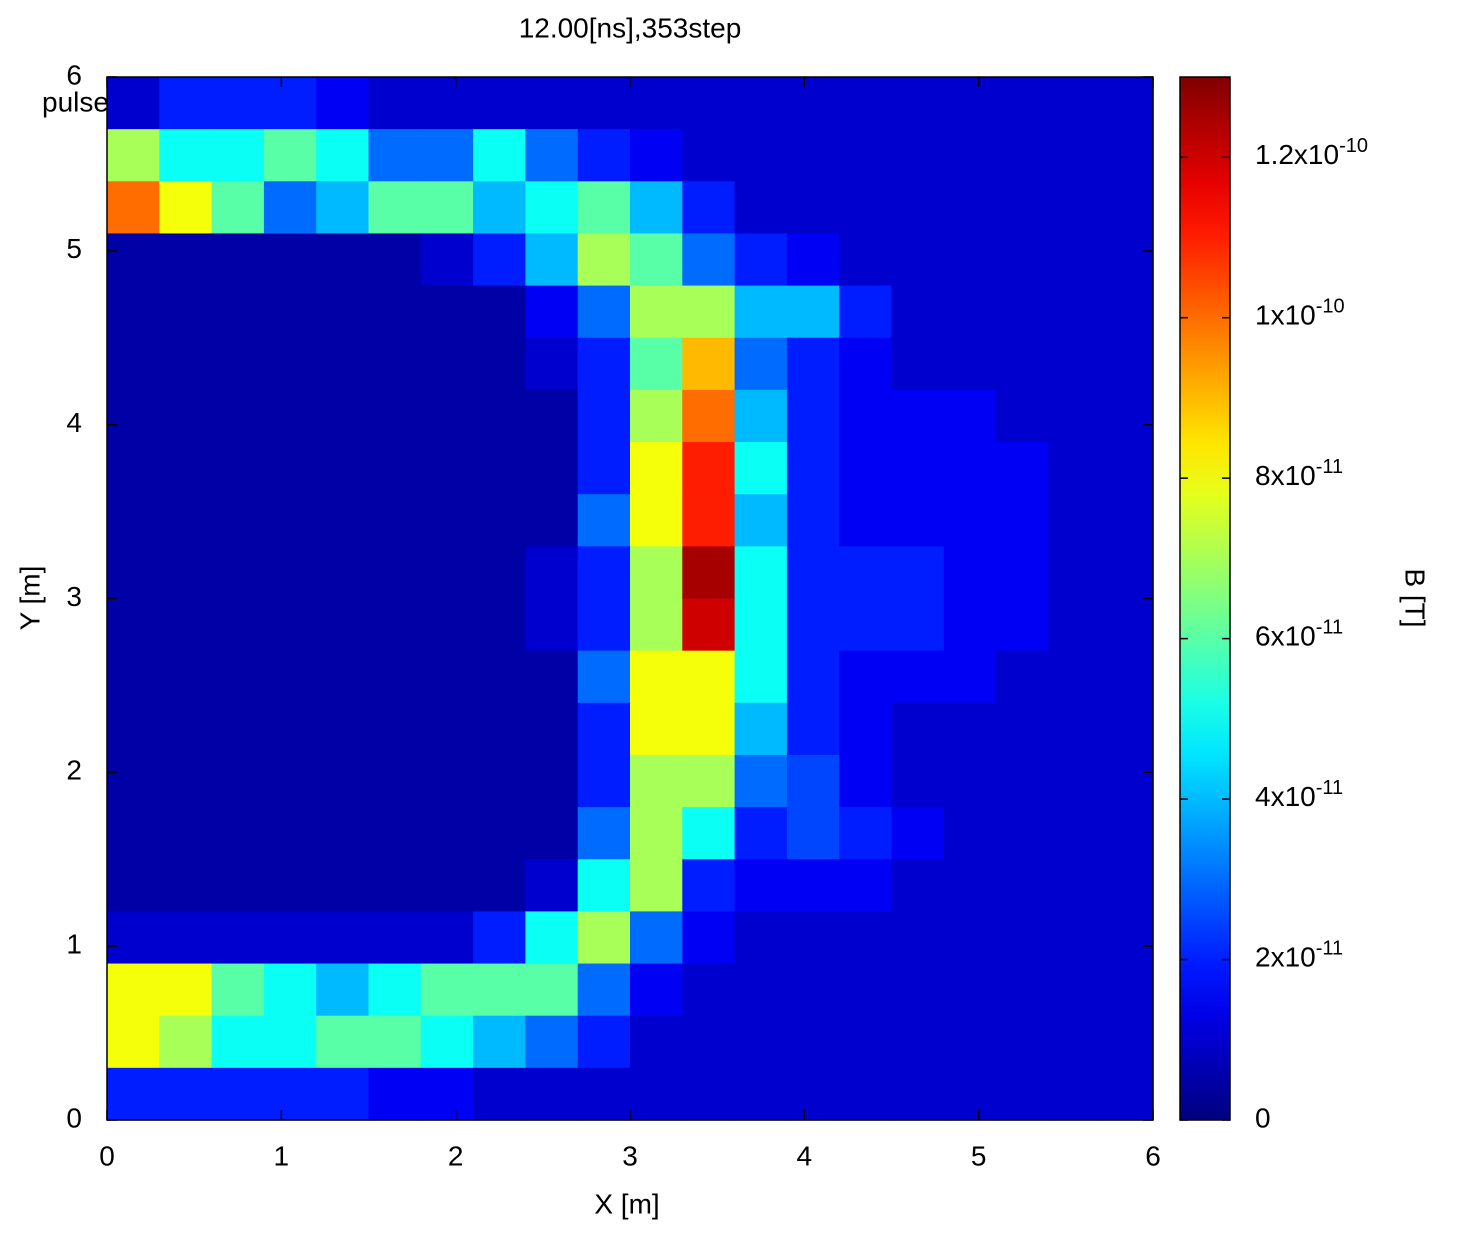 The image size is (1470, 1238). Describe the element at coordinates (74, 422) in the screenshot. I see `y-tick-label: 4` at that location.